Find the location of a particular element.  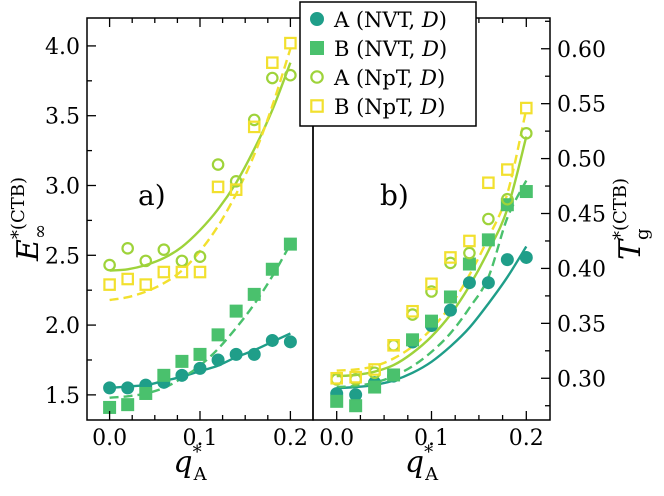

y-tick-label: 0.40 is located at coordinates (581, 269).